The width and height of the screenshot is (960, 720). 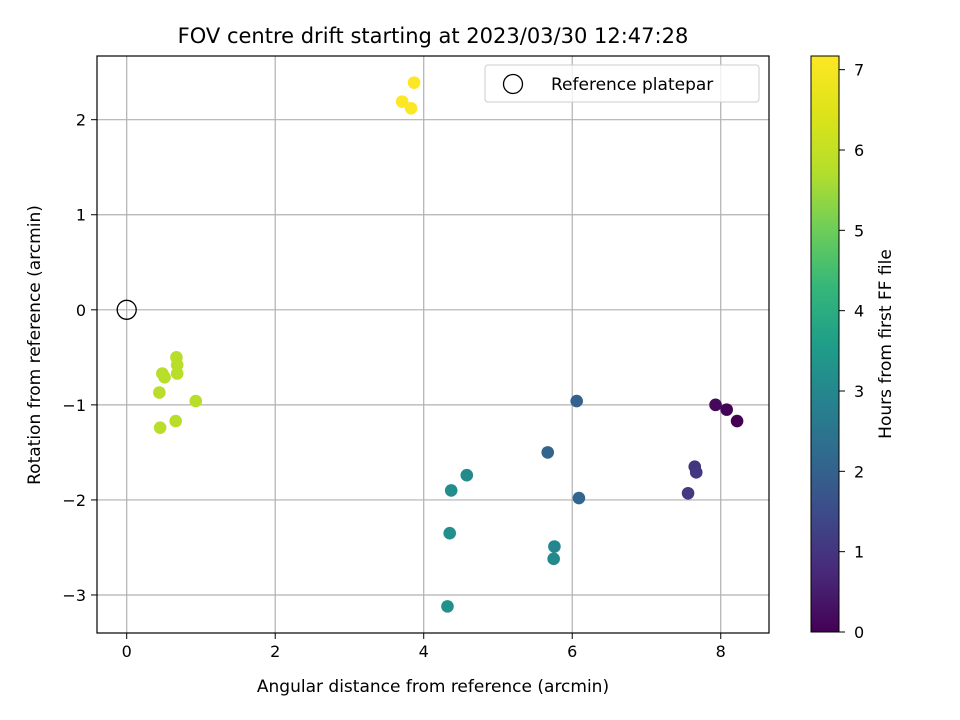 I want to click on legend-reference-marker, so click(x=513, y=84).